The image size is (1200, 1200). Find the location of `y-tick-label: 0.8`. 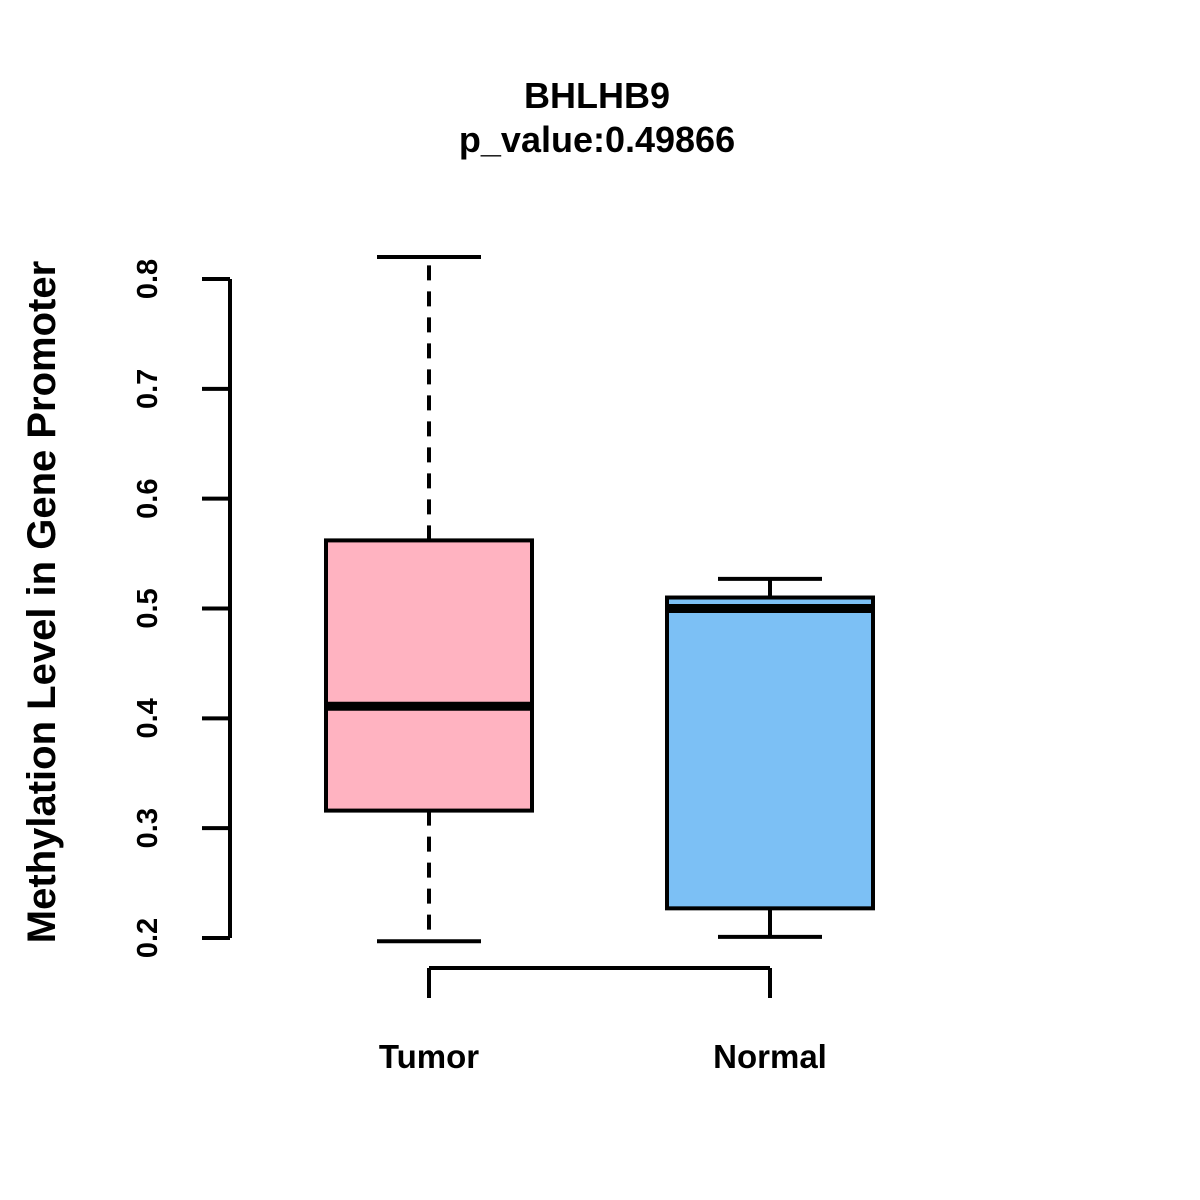

y-tick-label: 0.8 is located at coordinates (148, 279).